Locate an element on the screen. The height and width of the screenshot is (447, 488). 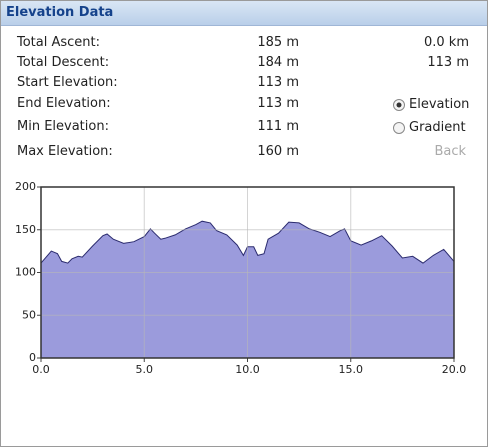
x-tick-label: 15.0 is located at coordinates (351, 369).